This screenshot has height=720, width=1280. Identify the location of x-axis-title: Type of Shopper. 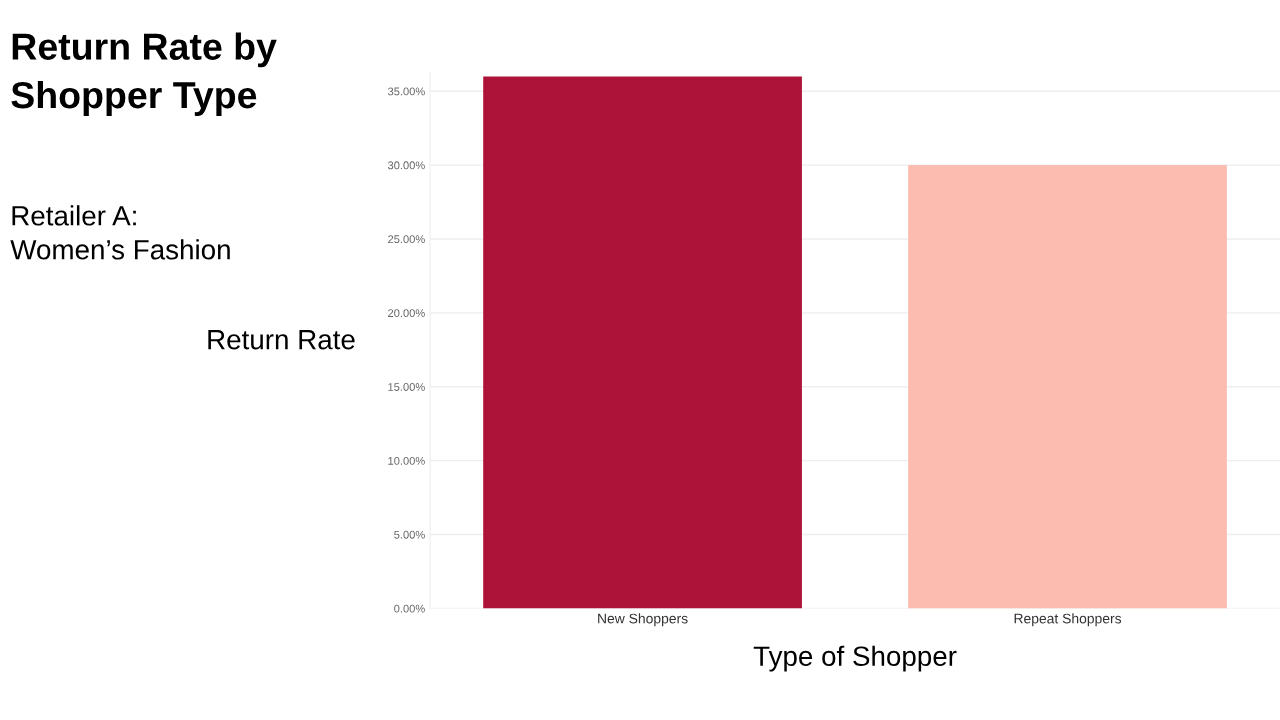
(855, 658).